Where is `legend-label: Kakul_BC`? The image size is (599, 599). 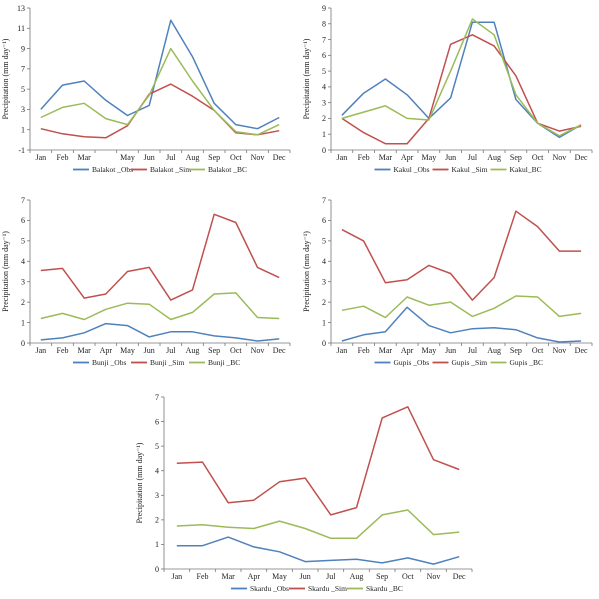 legend-label: Kakul_BC is located at coordinates (526, 169).